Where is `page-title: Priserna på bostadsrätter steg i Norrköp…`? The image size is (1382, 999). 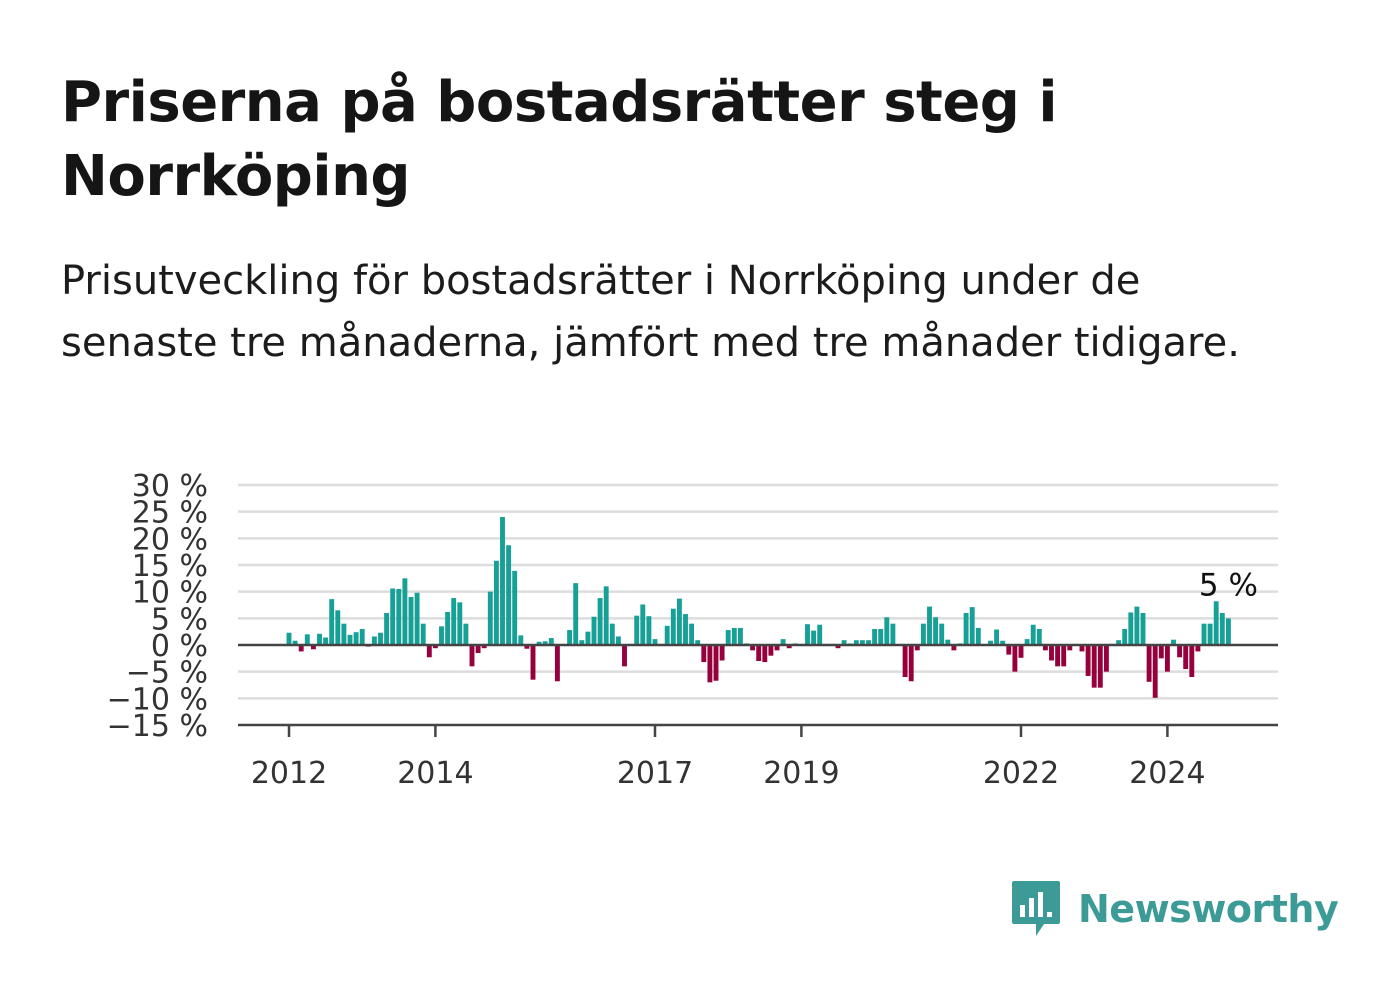
page-title: Priserna på bostadsrätter steg i Norrköp… is located at coordinates (559, 139).